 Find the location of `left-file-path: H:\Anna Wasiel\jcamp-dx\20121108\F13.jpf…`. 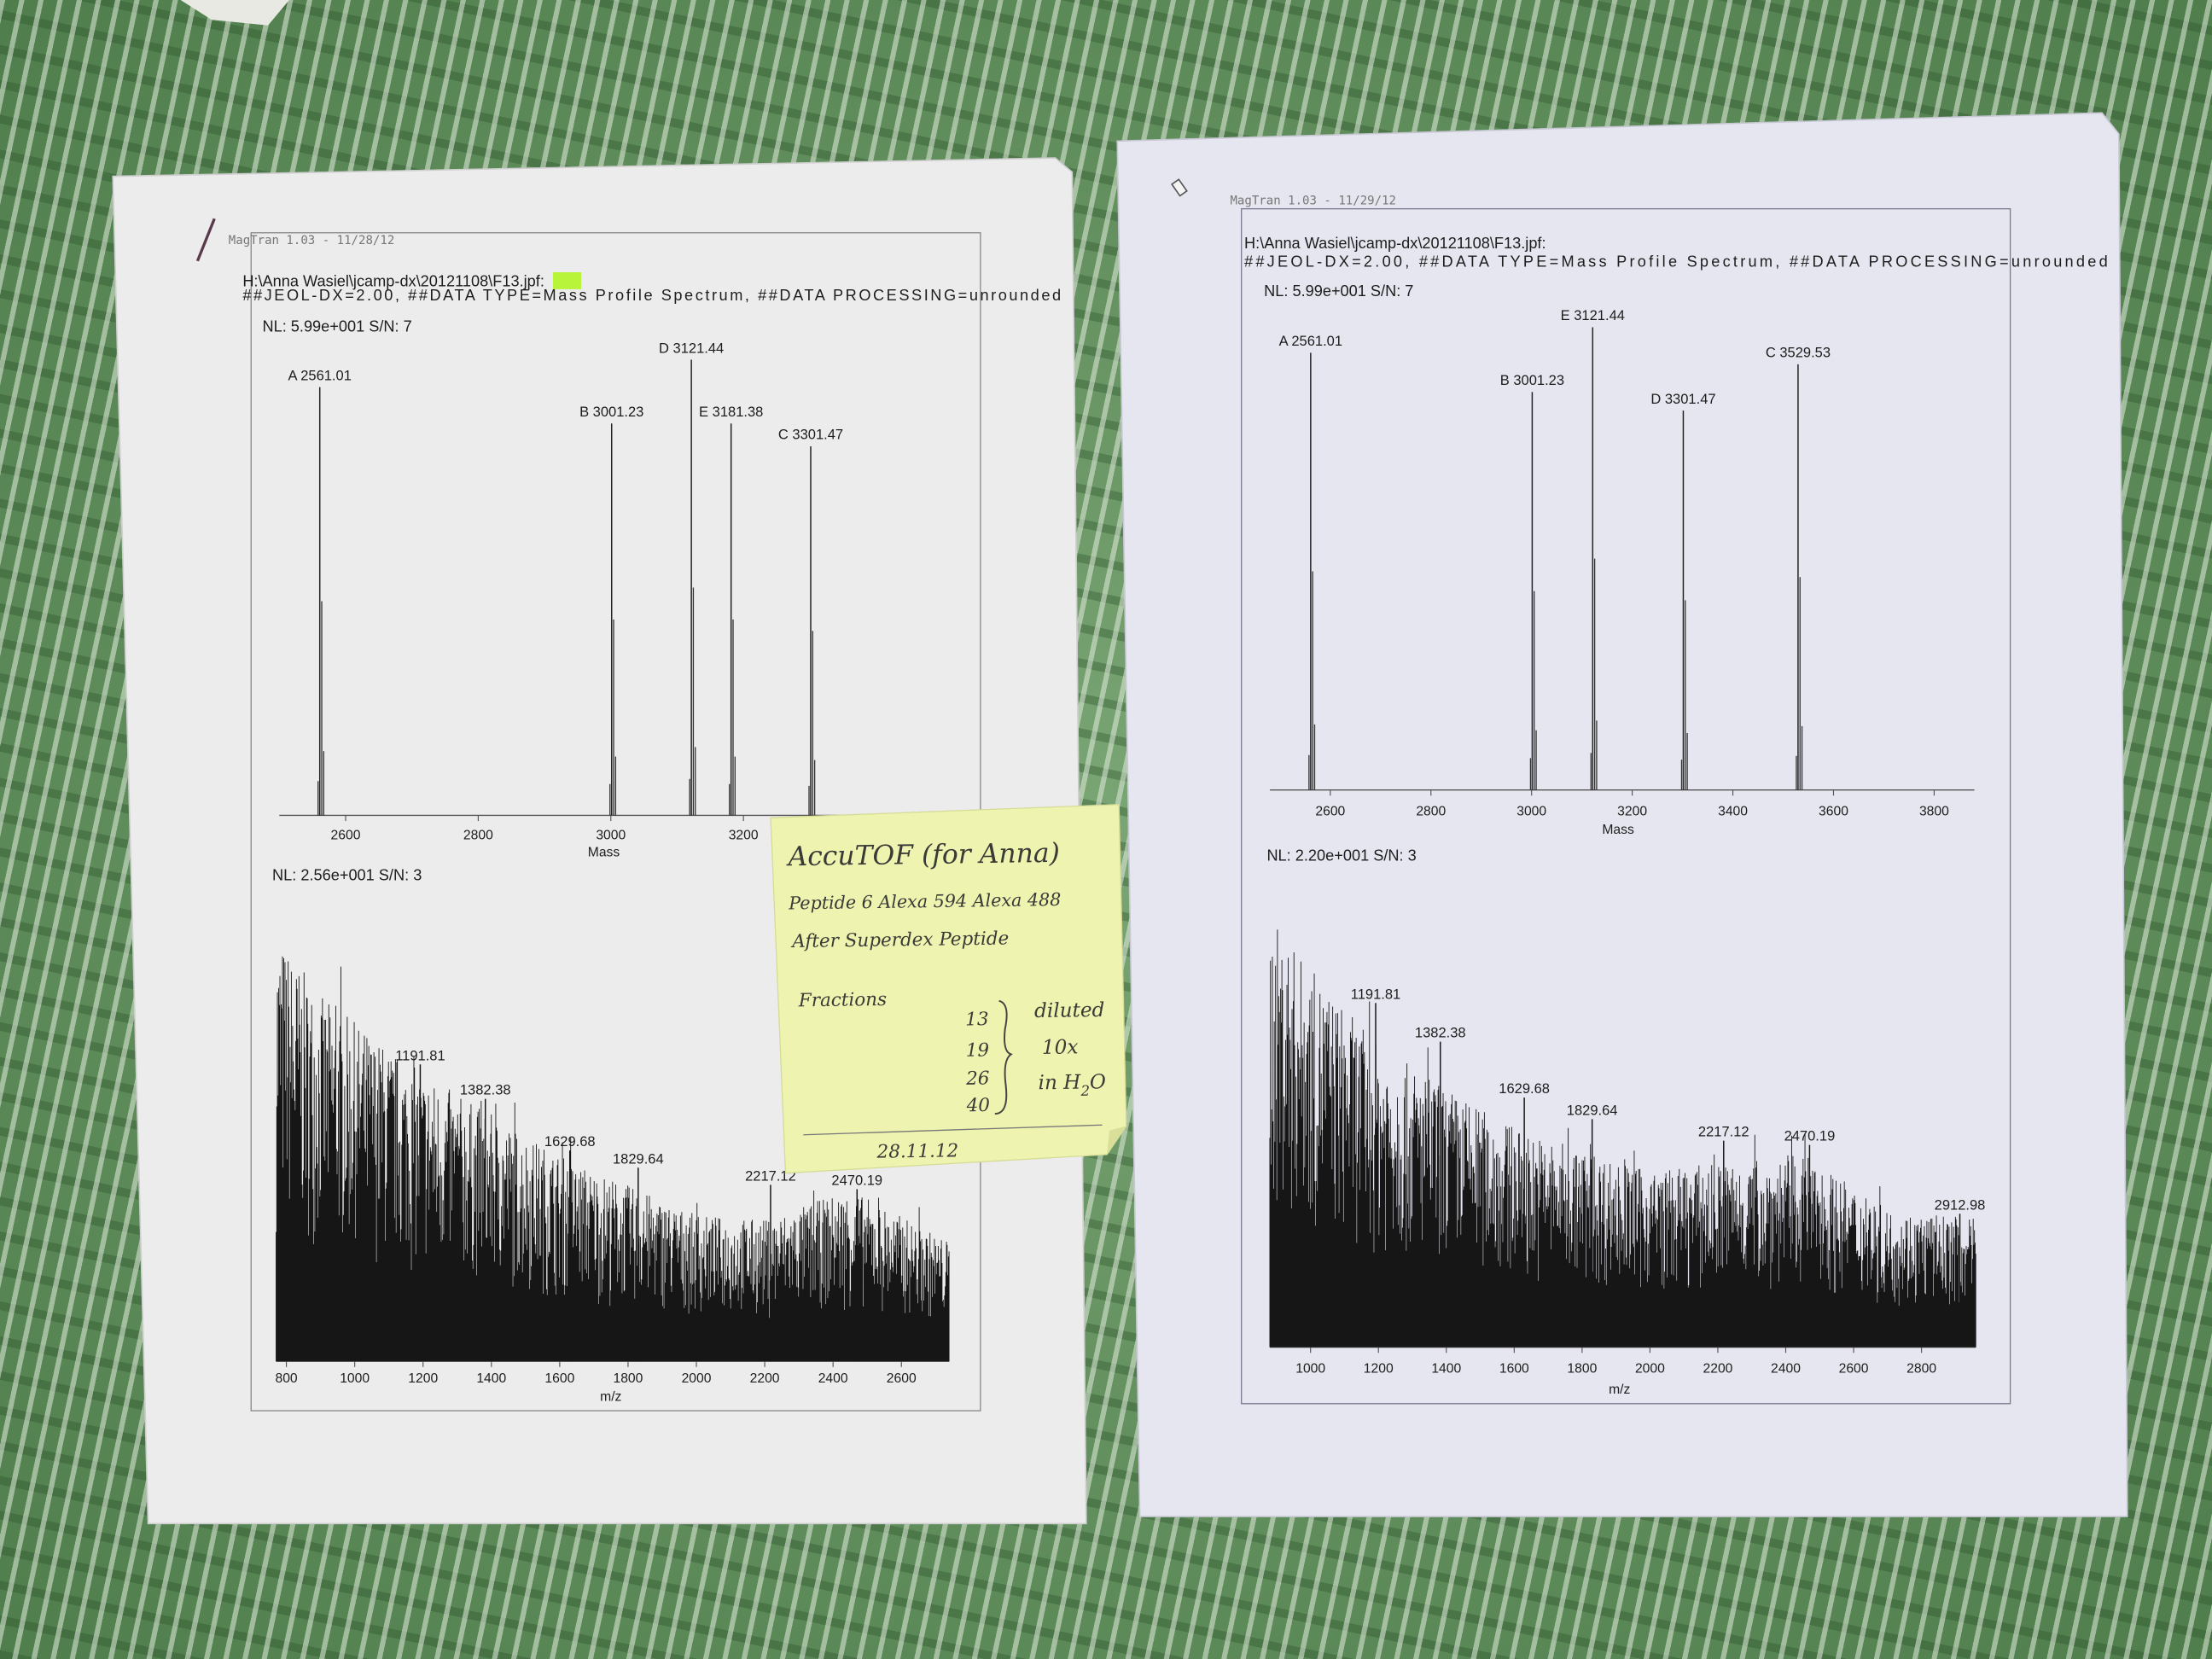

left-file-path: H:\Anna Wasiel\jcamp-dx\20121108\F13.jpf… is located at coordinates (393, 281).